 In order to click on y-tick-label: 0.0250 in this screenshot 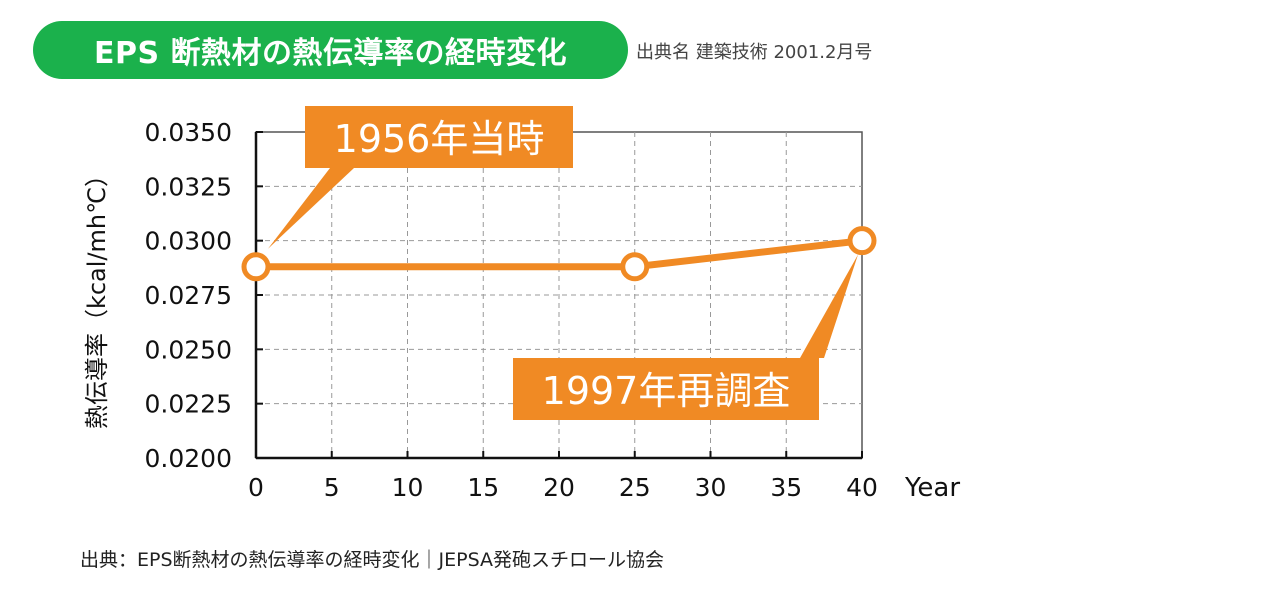, I will do `click(188, 349)`.